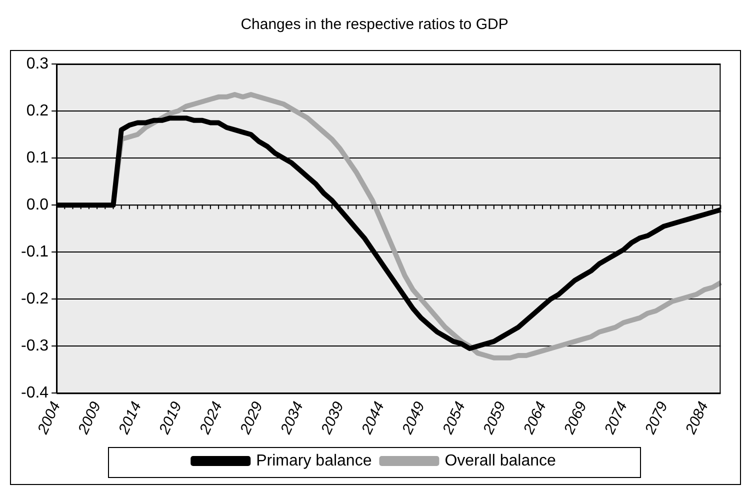  Describe the element at coordinates (500, 461) in the screenshot. I see `legend-label: Overall balance` at that location.